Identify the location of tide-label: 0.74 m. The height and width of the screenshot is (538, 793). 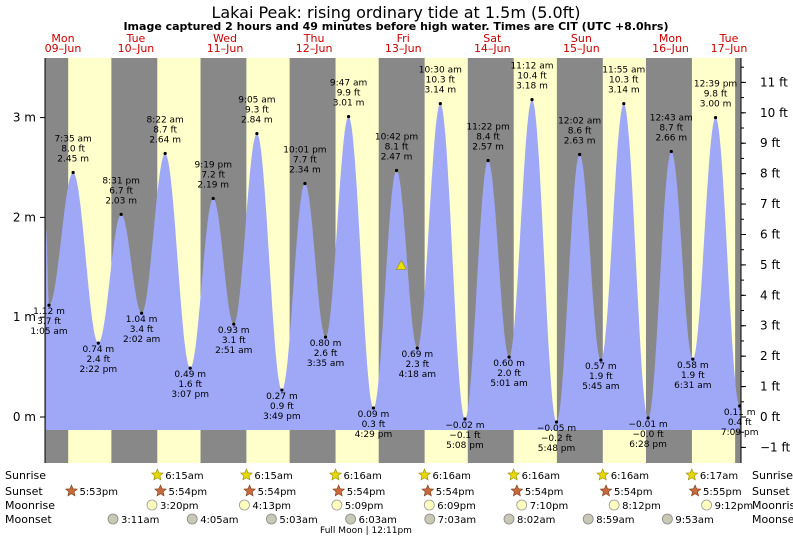
(99, 350).